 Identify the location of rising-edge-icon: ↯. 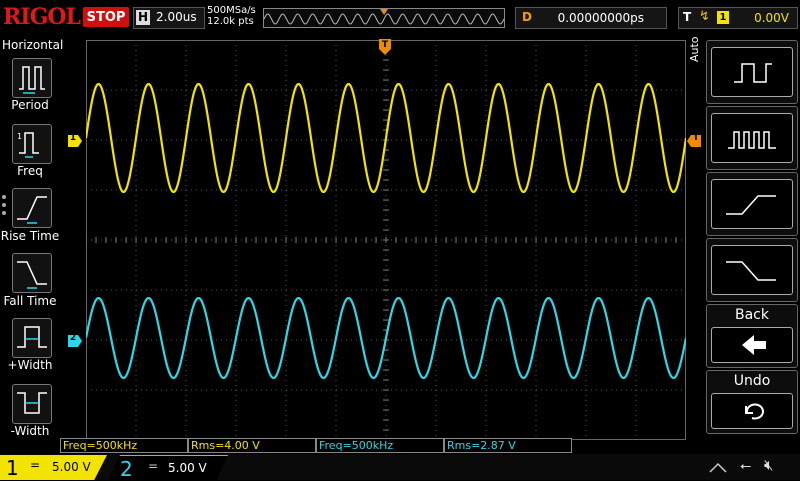
(704, 16).